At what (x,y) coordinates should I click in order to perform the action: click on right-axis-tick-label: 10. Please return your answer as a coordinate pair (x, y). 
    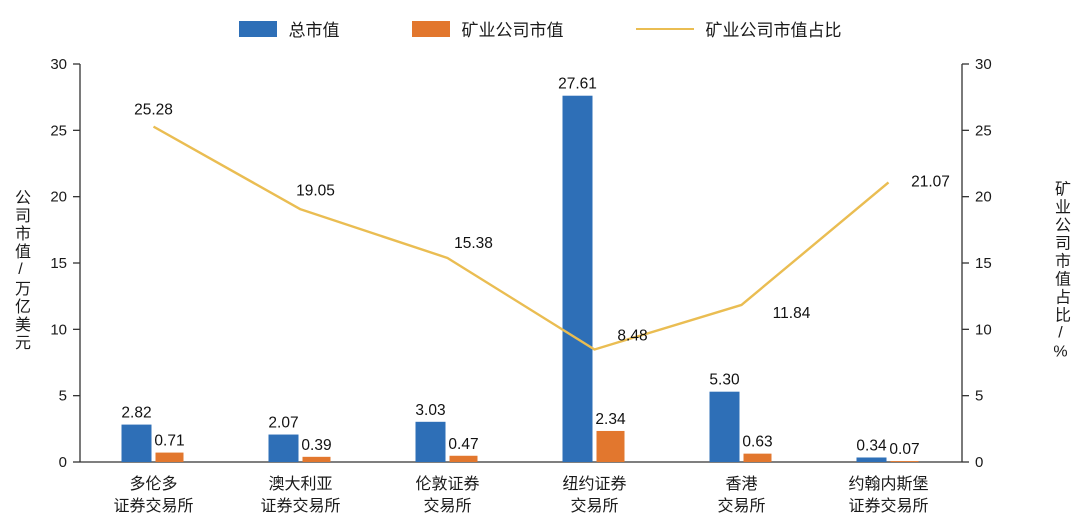
    Looking at the image, I should click on (983, 329).